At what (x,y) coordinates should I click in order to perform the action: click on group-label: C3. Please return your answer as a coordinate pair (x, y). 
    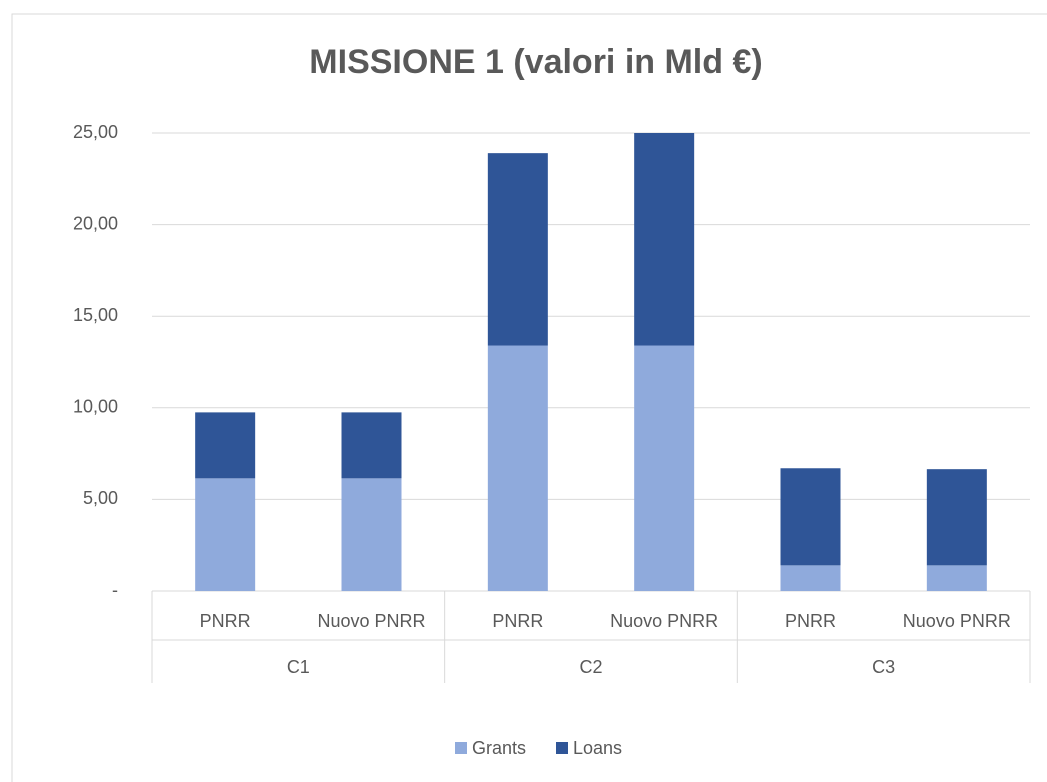
    Looking at the image, I should click on (883, 667).